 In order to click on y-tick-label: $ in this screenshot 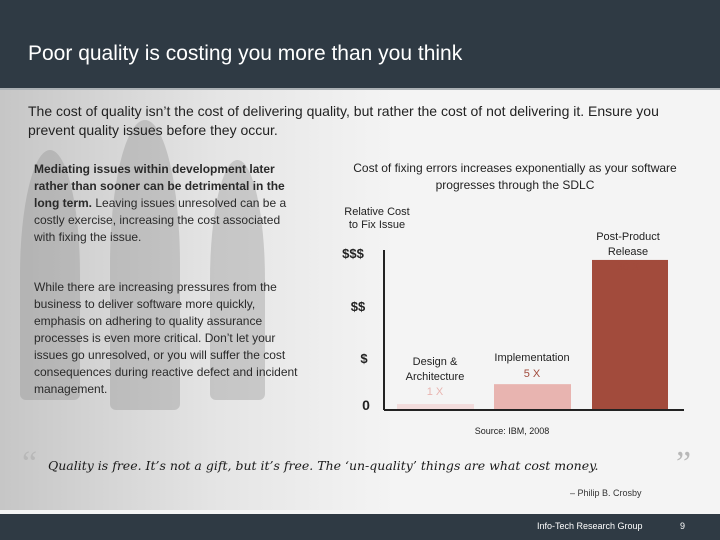, I will do `click(364, 358)`.